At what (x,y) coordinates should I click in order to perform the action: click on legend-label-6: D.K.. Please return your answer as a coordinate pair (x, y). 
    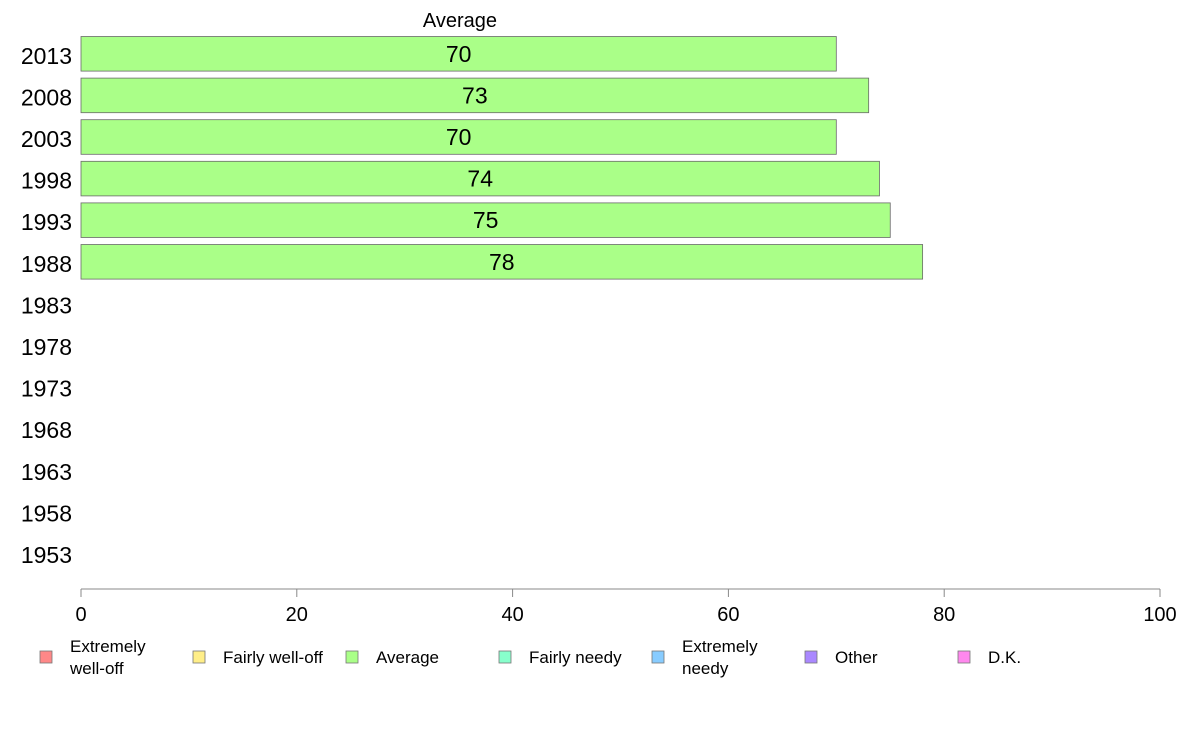
    Looking at the image, I should click on (1004, 657).